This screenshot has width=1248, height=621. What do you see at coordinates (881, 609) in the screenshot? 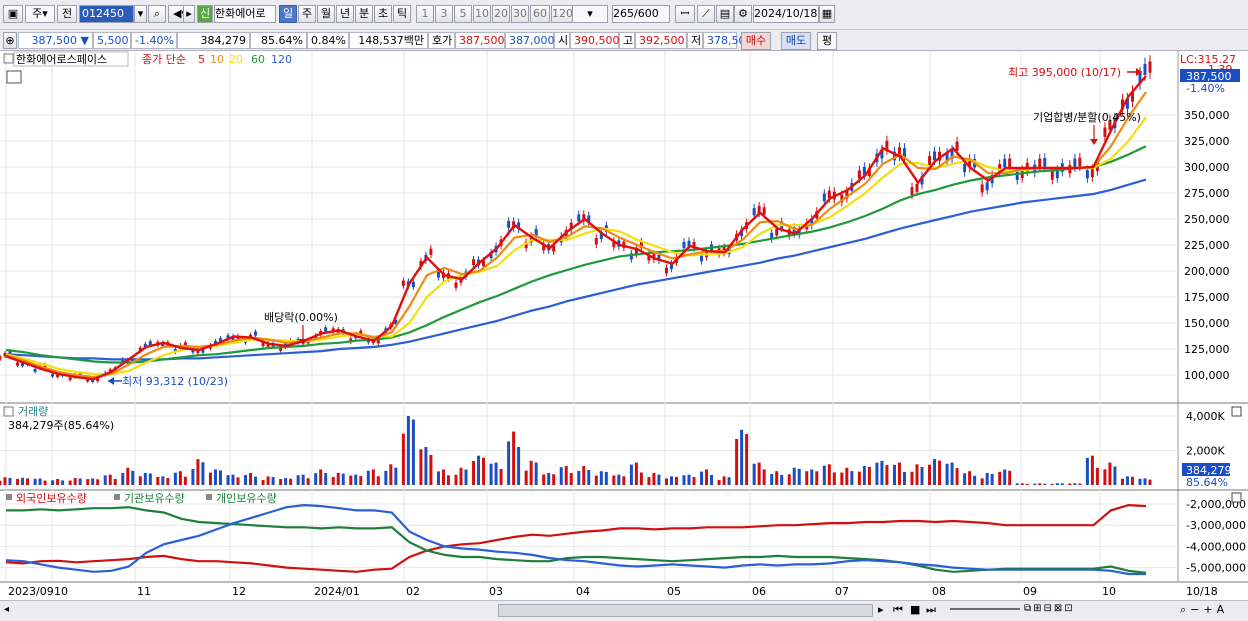
I see `scroll-right-icon: ▸` at bounding box center [881, 609].